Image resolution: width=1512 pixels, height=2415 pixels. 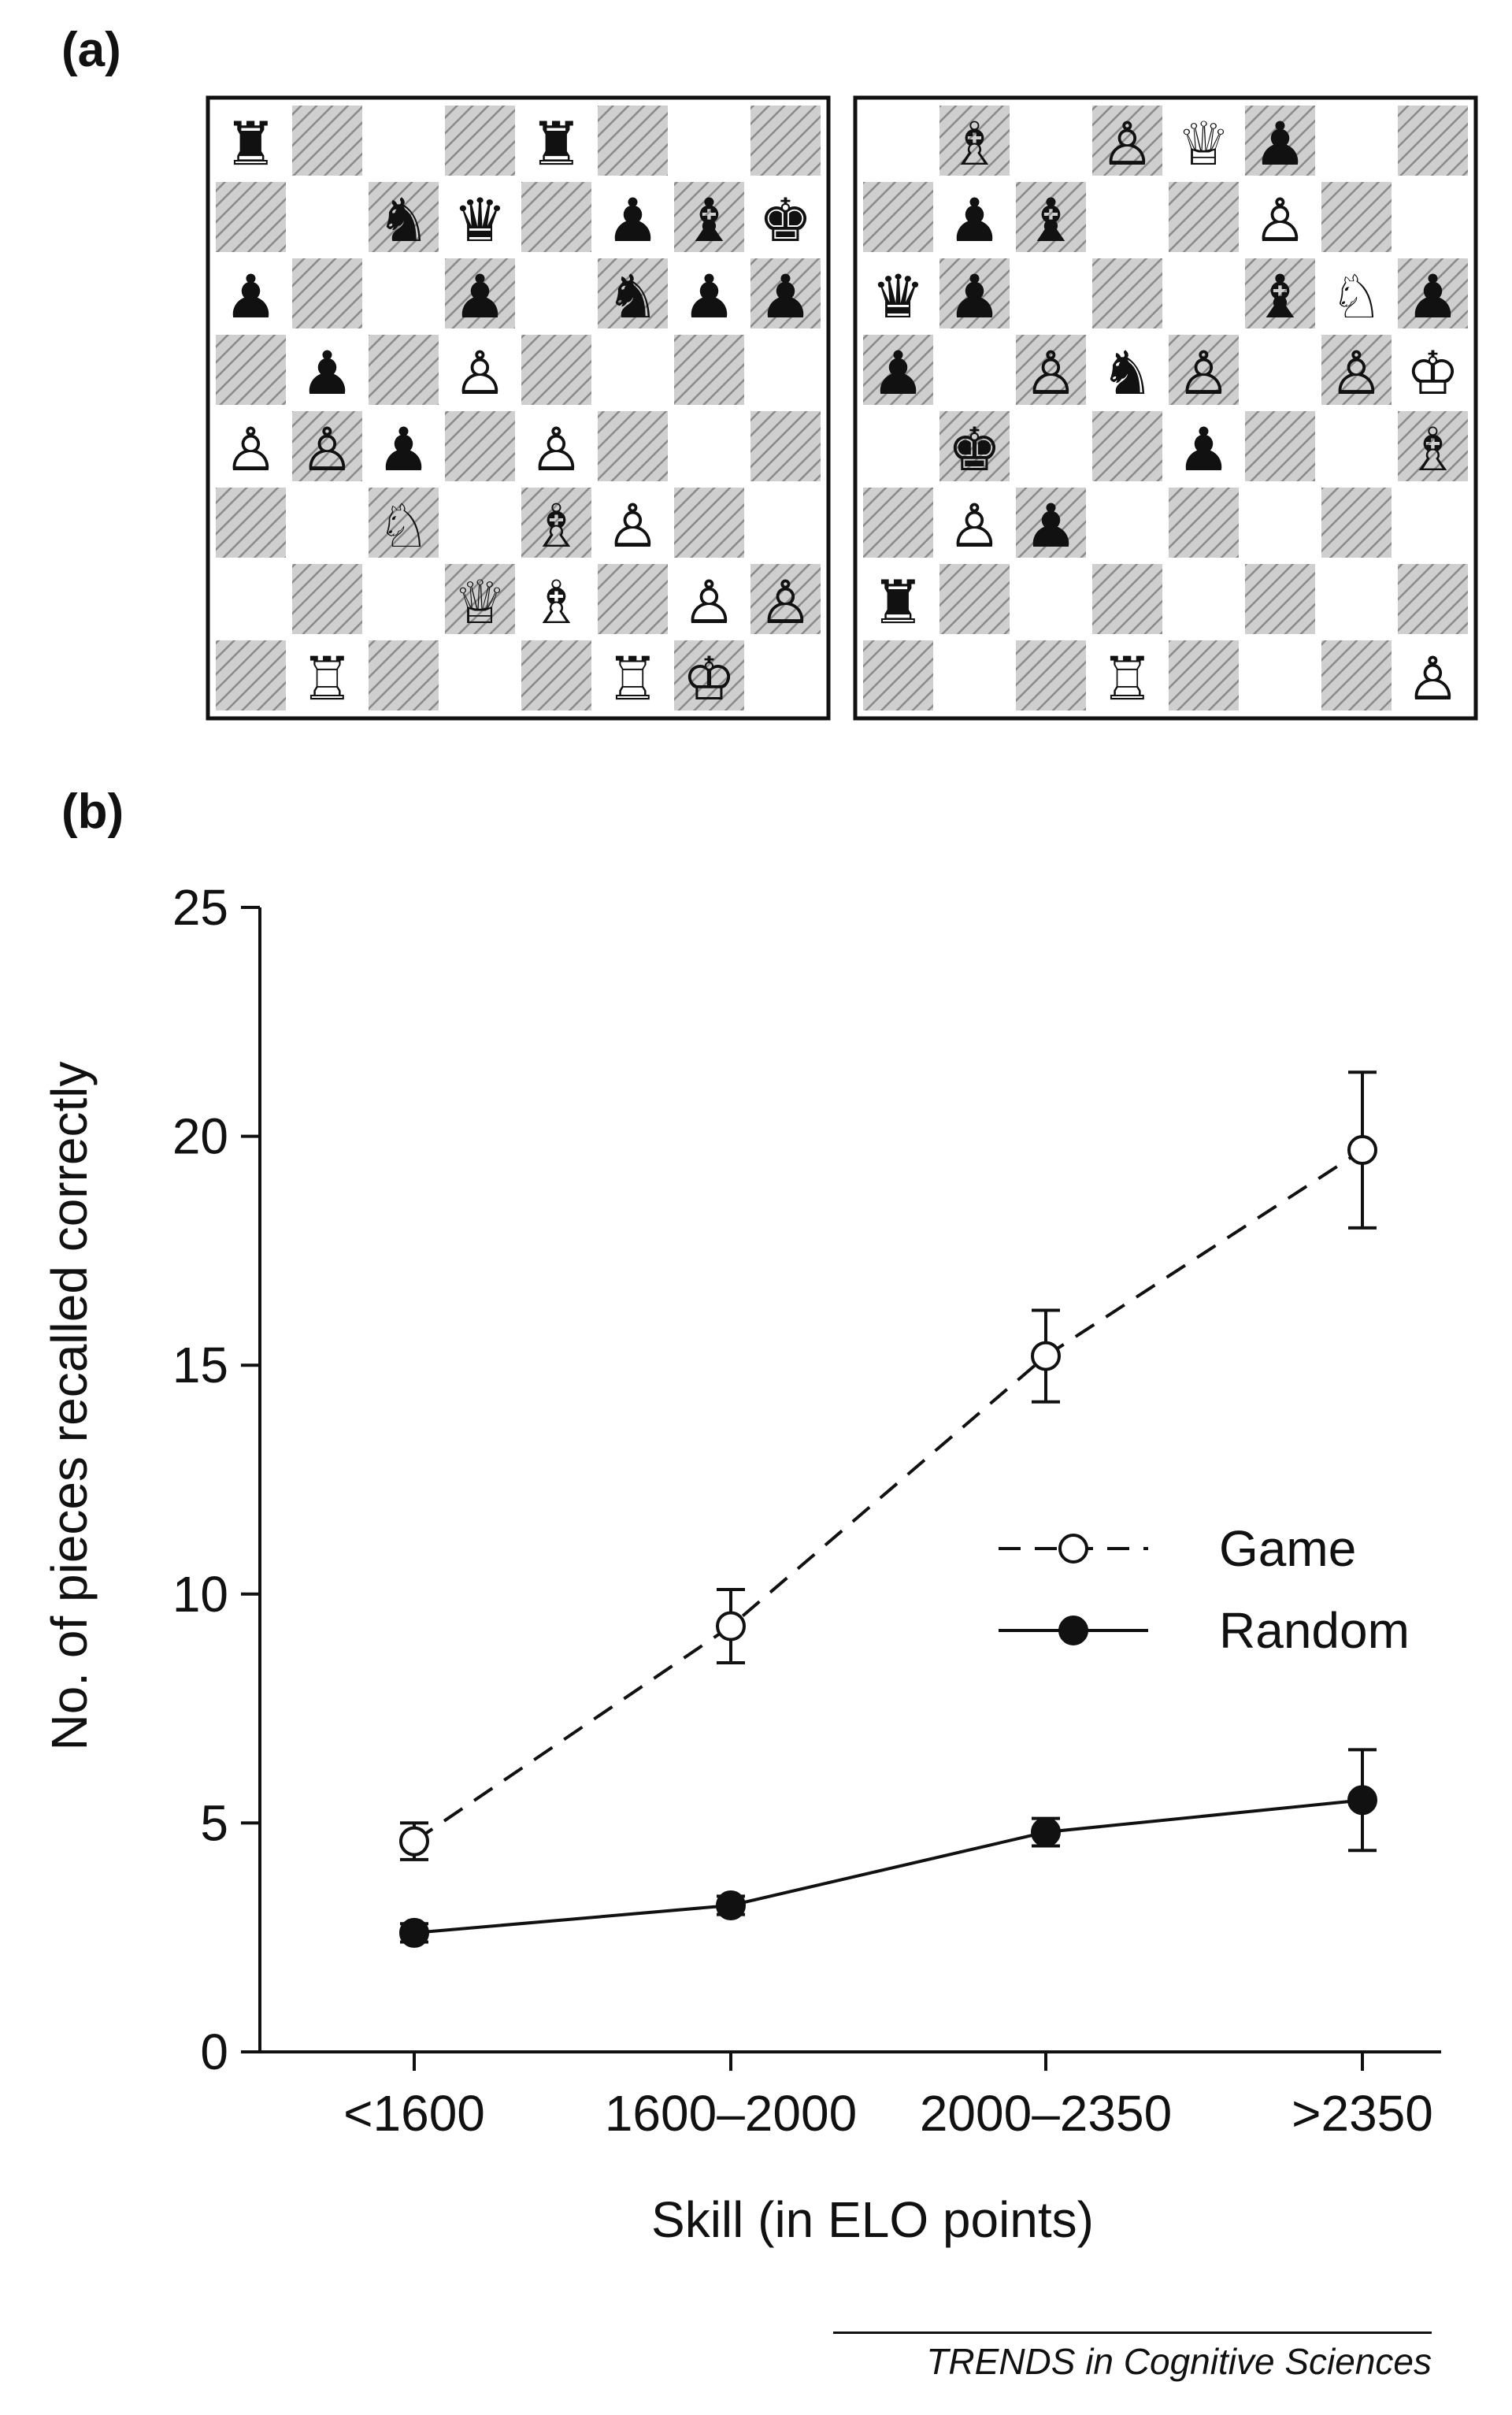 What do you see at coordinates (214, 2052) in the screenshot?
I see `y-tick-label: 0` at bounding box center [214, 2052].